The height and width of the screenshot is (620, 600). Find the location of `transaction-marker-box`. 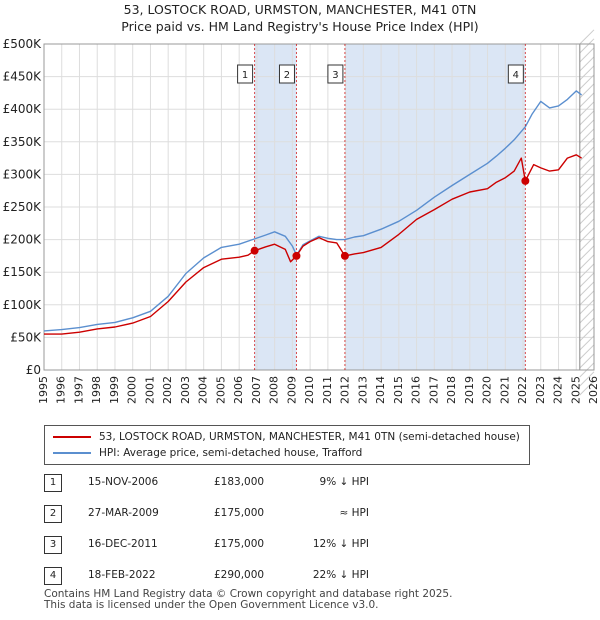

transaction-marker-box is located at coordinates (245, 74).